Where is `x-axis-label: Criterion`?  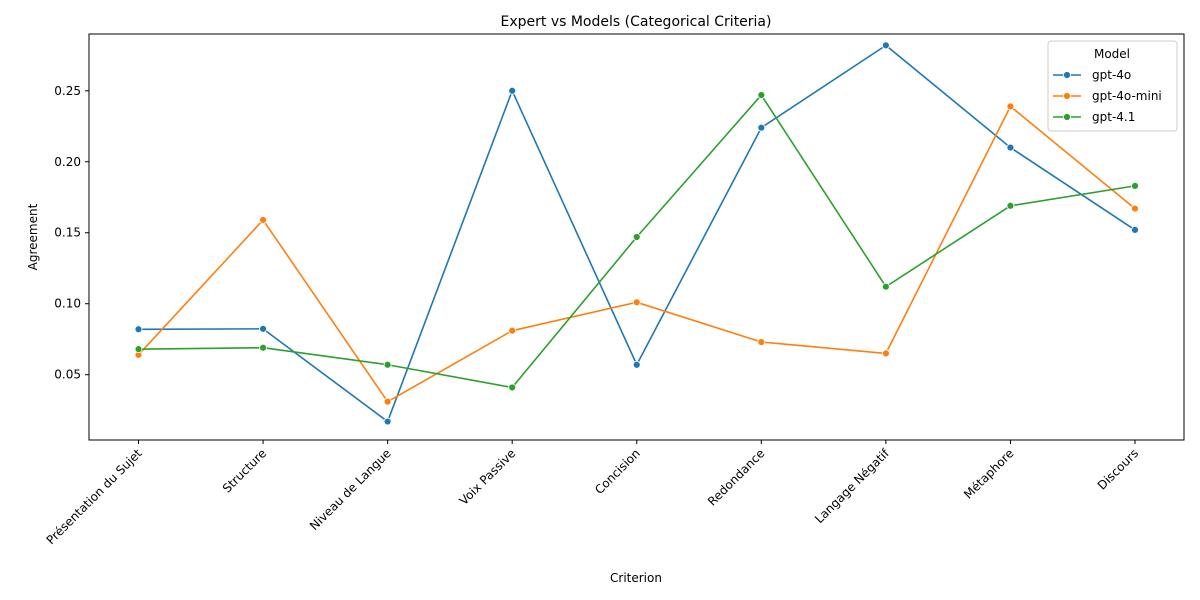 x-axis-label: Criterion is located at coordinates (636, 578).